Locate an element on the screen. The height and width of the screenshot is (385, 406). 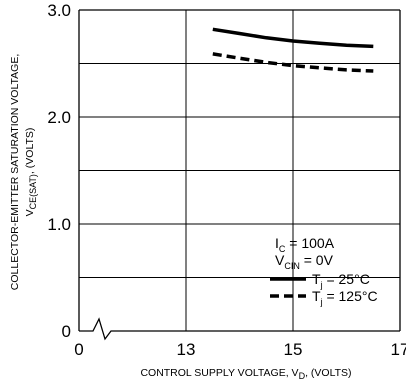
x-tick-label: 0 is located at coordinates (78, 349).